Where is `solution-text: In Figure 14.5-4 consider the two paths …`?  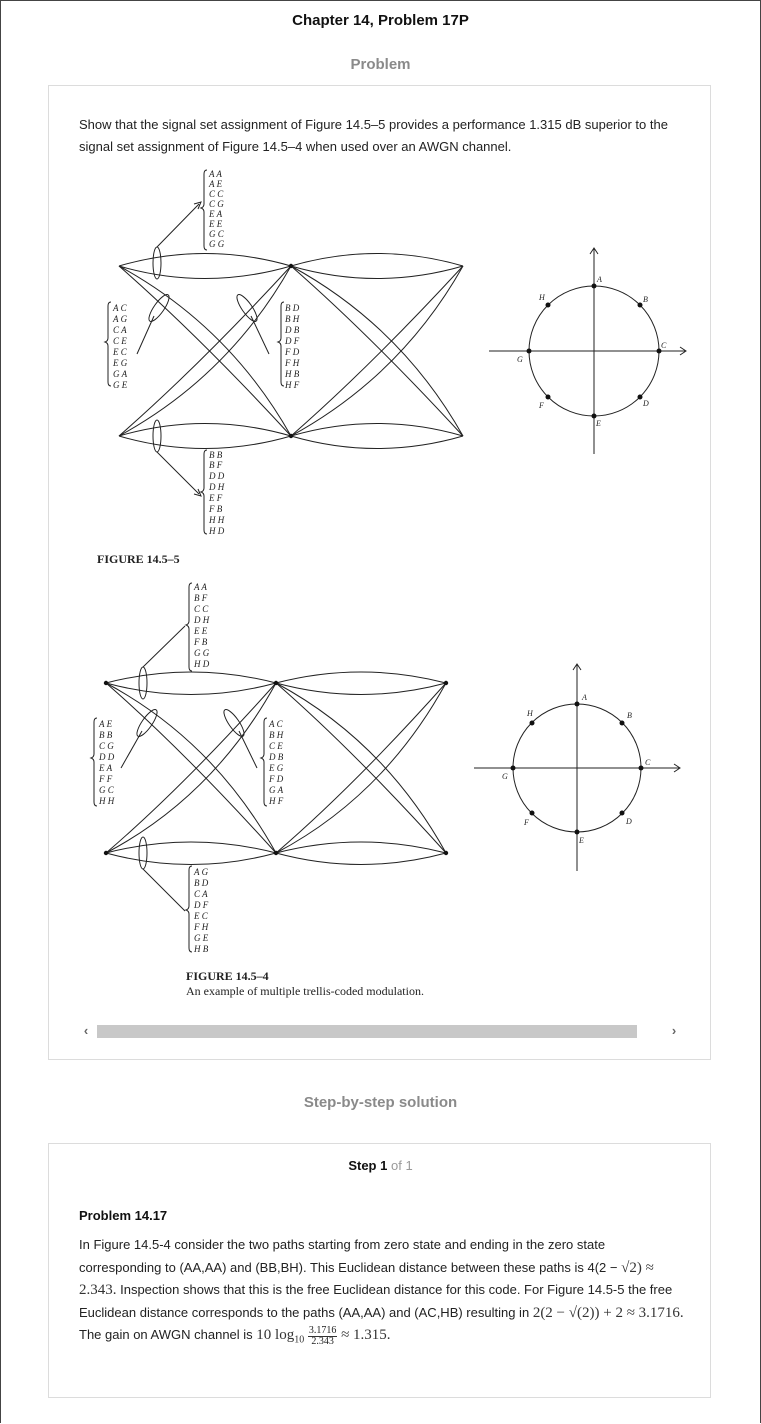 solution-text: In Figure 14.5-4 consider the two paths … is located at coordinates (384, 1293).